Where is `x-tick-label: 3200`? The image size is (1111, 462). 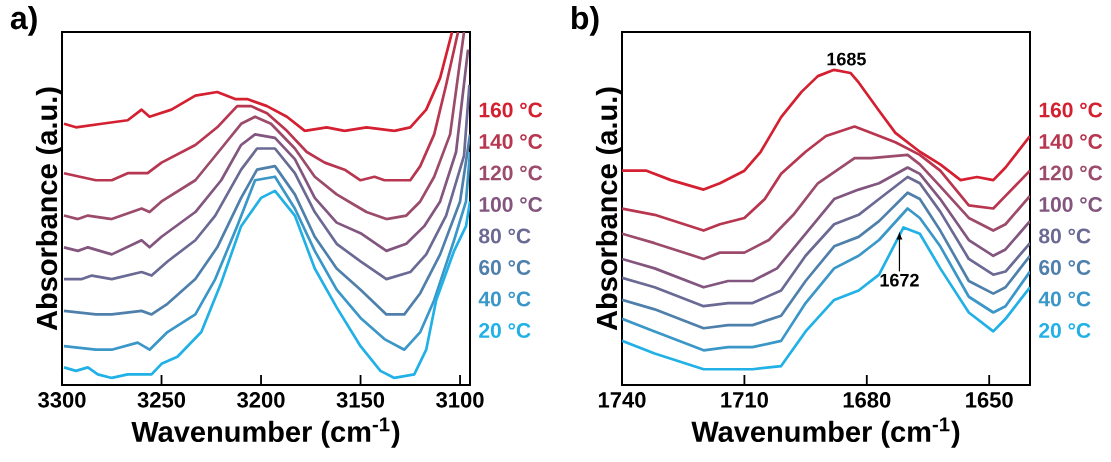 x-tick-label: 3200 is located at coordinates (261, 400).